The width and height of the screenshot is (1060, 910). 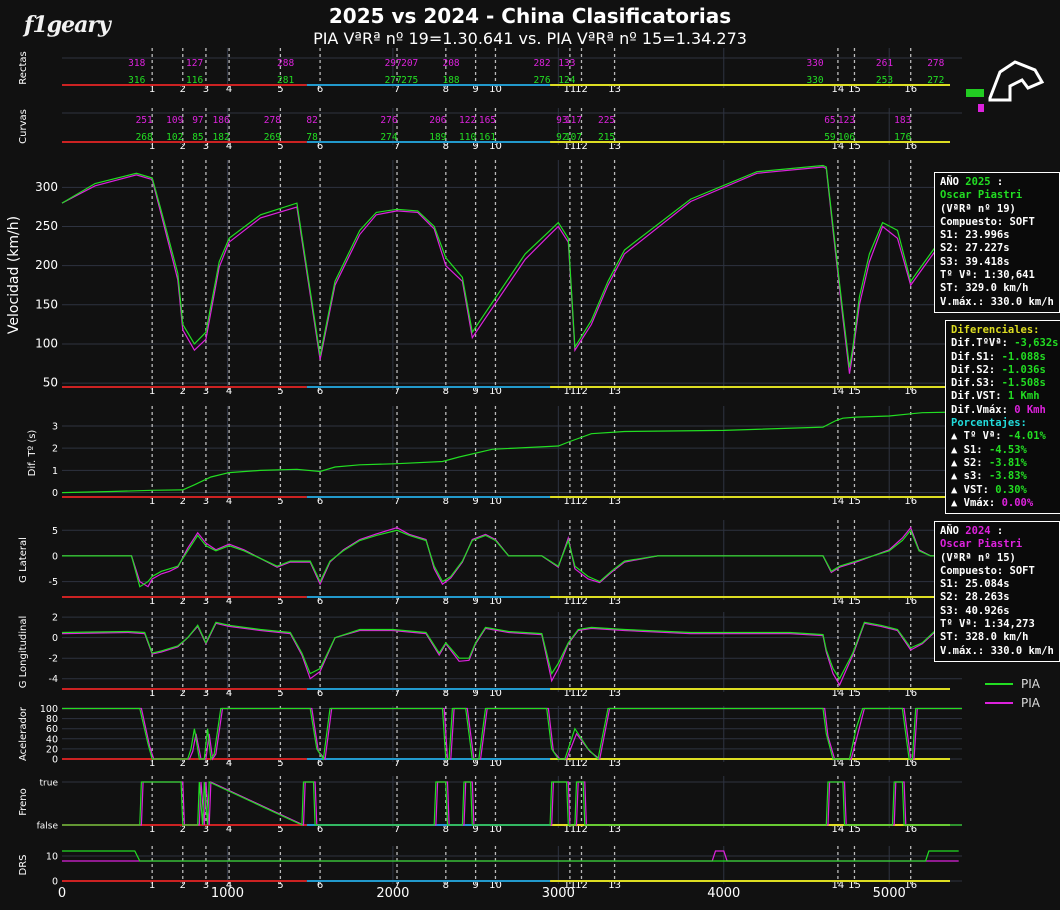 What do you see at coordinates (55, 531) in the screenshot?
I see `y-tick-label: 5` at bounding box center [55, 531].